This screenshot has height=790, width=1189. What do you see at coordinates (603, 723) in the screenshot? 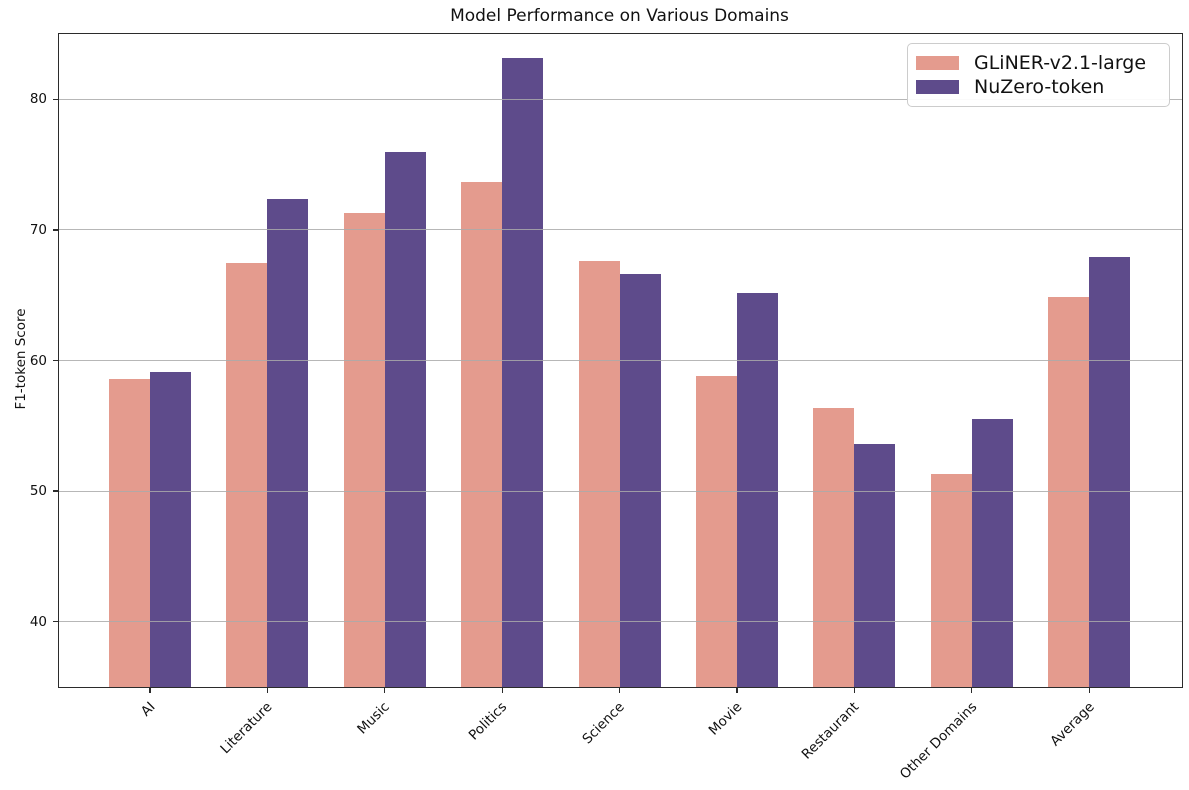
I see `x-tick-label-science: Science` at bounding box center [603, 723].